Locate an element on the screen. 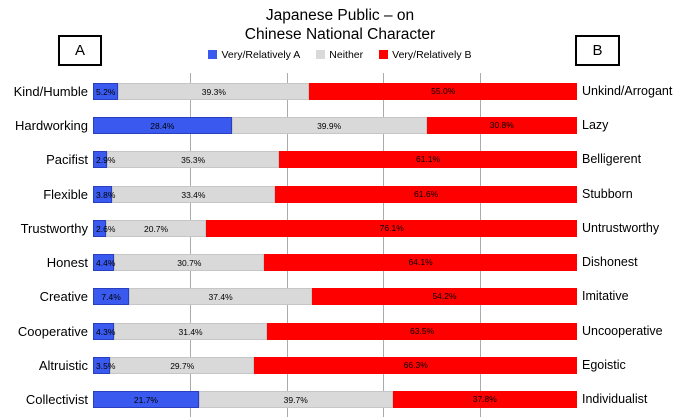 The image size is (680, 420). value-label: 7.4% is located at coordinates (111, 297).